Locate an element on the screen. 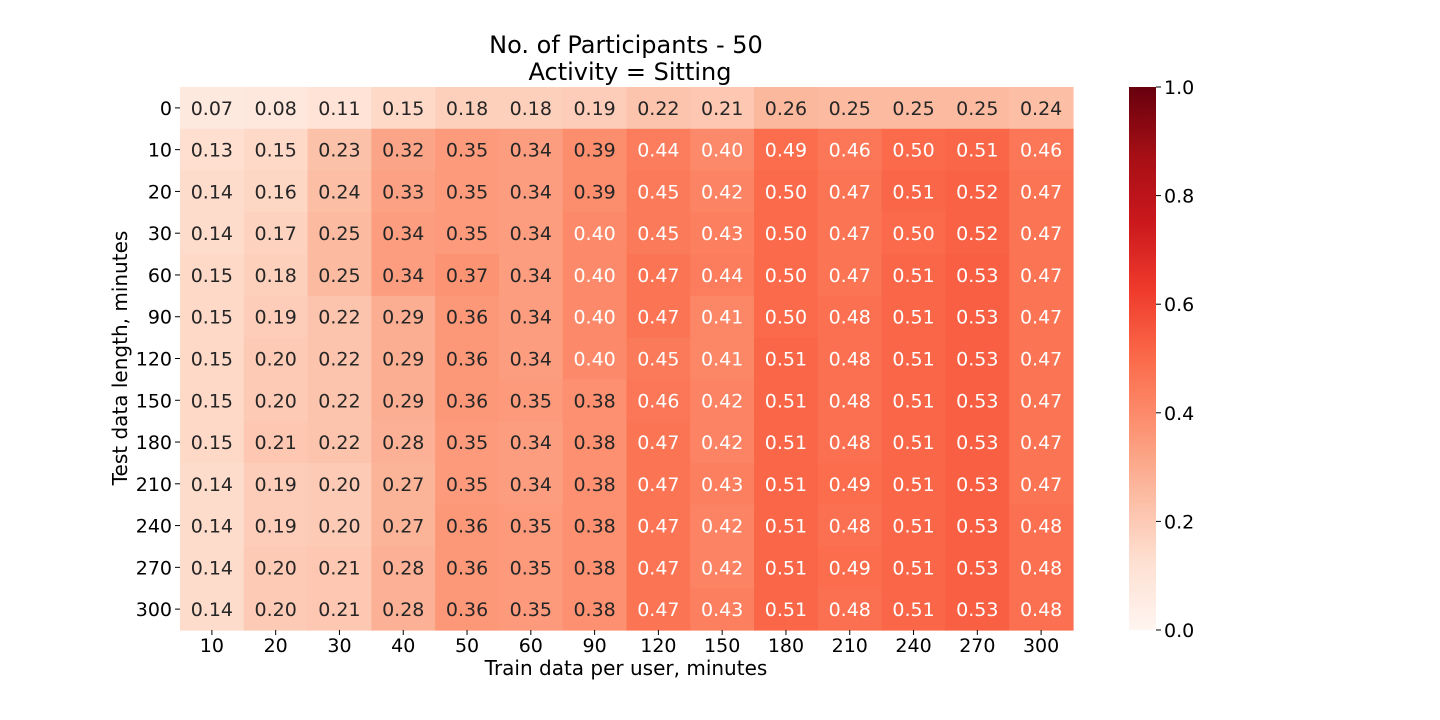  colorbar is located at coordinates (1142, 358).